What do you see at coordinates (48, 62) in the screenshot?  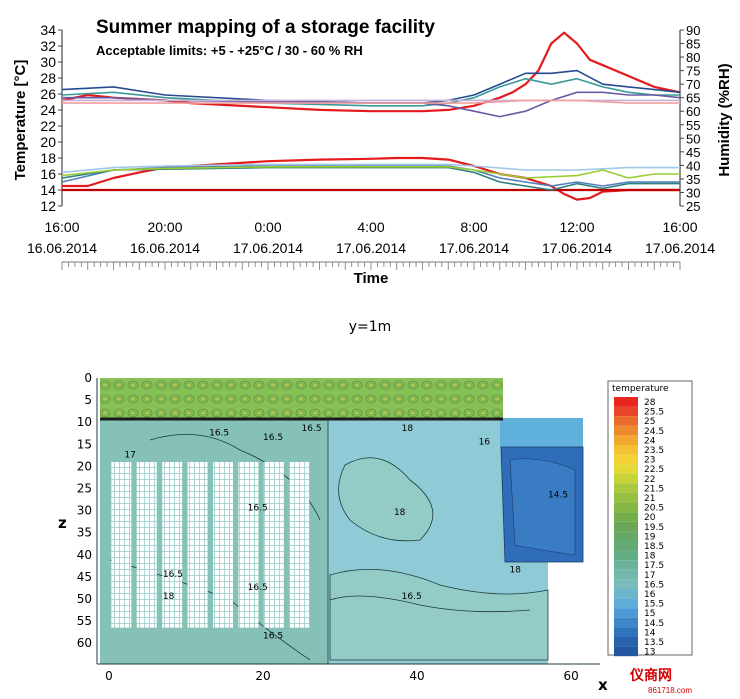 I see `y-tick-label: 30` at bounding box center [48, 62].